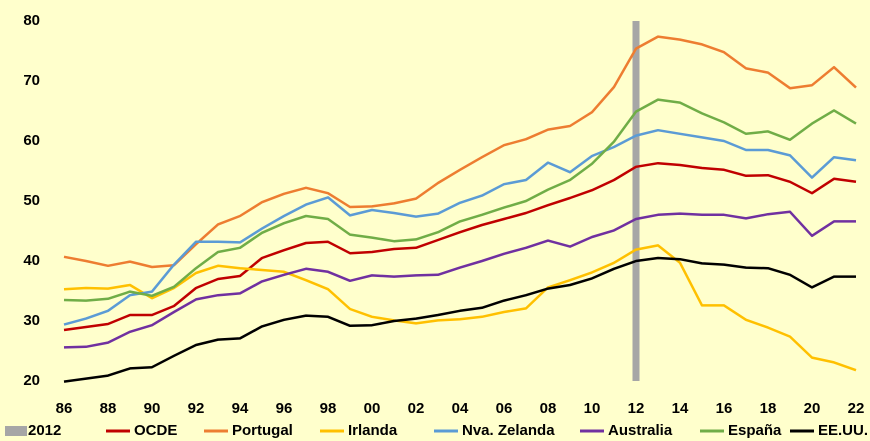  What do you see at coordinates (416, 408) in the screenshot?
I see `x-tick-label: 02` at bounding box center [416, 408].